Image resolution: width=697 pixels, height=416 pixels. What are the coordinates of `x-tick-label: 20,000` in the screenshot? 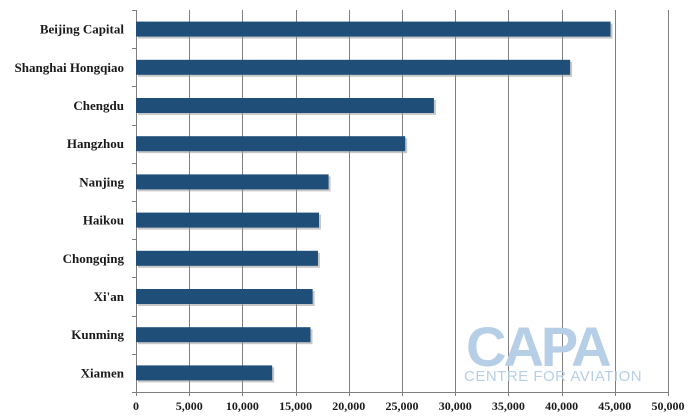 It's located at (348, 406).